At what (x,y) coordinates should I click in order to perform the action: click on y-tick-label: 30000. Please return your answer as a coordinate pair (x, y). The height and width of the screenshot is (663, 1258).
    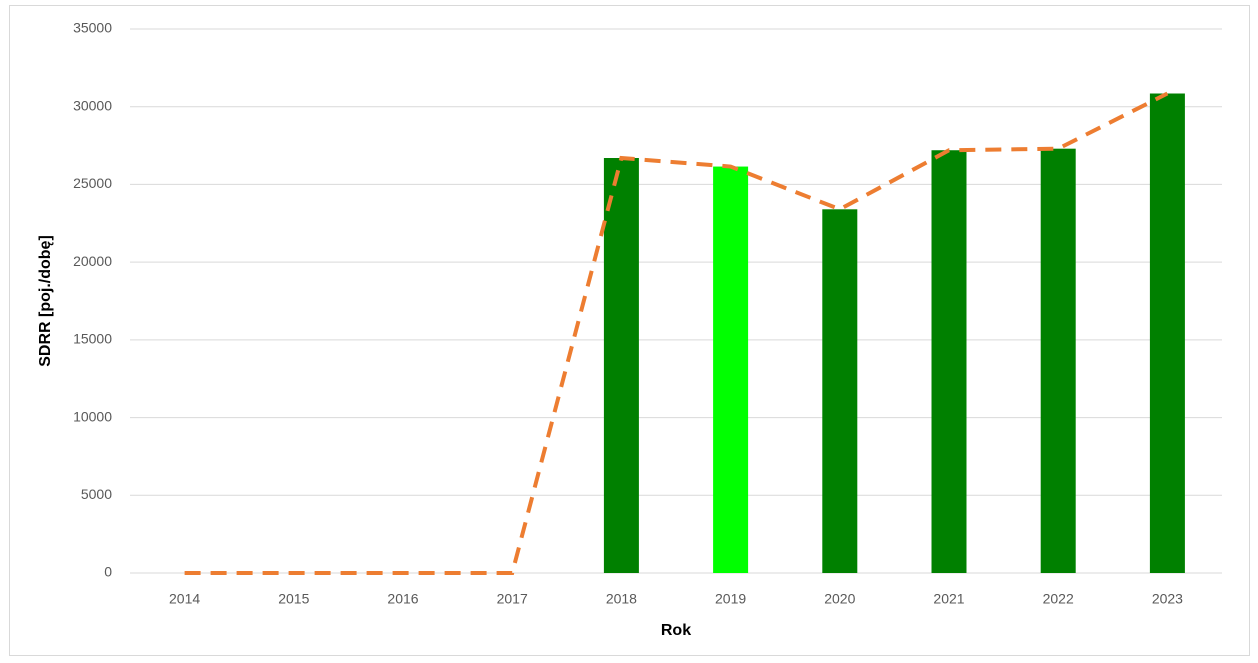
    Looking at the image, I should click on (92, 105).